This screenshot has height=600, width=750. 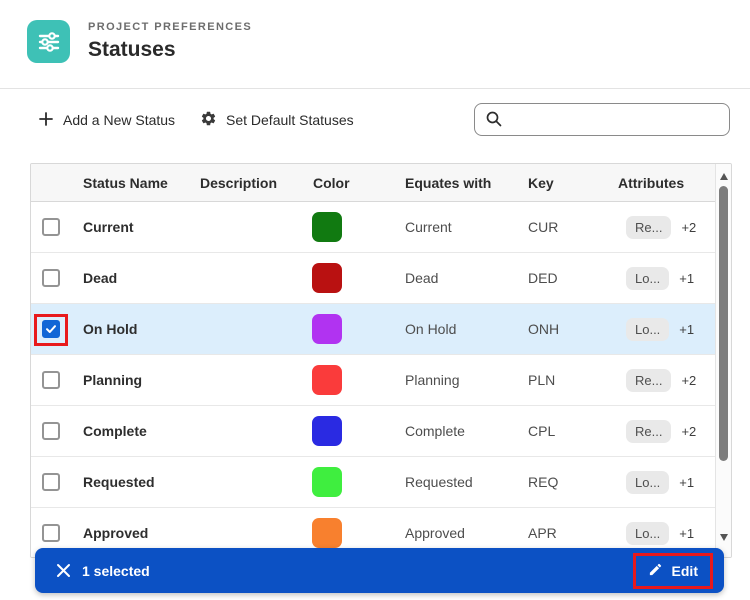 What do you see at coordinates (63, 570) in the screenshot?
I see `close-selection-button` at bounding box center [63, 570].